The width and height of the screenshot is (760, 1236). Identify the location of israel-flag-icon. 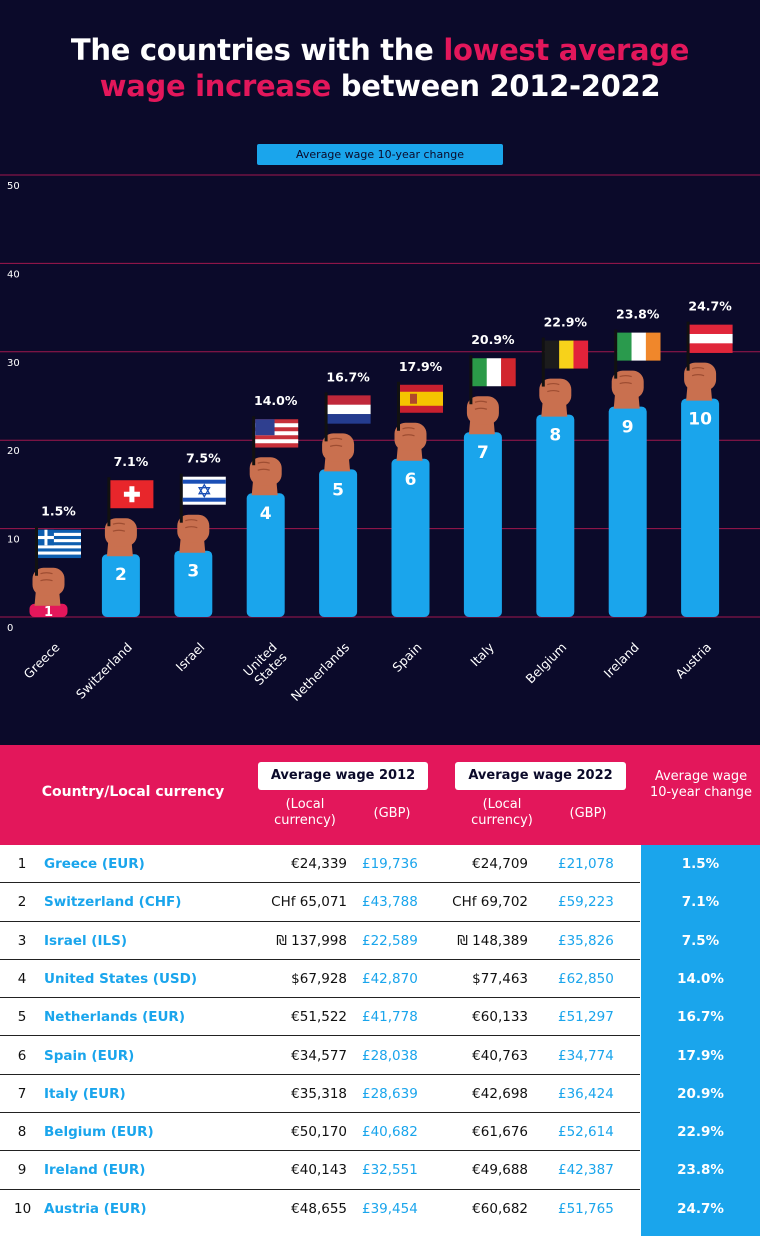
(204, 490).